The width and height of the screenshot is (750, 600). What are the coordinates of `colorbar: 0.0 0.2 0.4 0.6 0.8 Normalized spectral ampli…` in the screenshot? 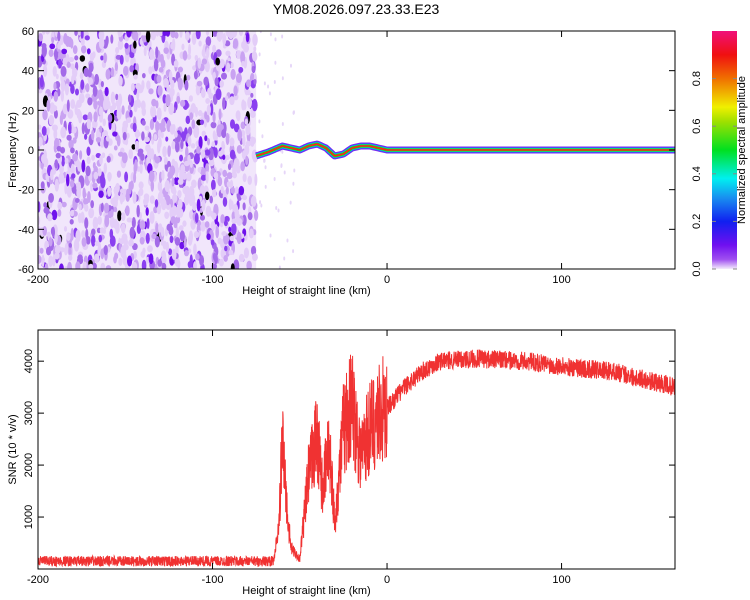 It's located at (719, 154).